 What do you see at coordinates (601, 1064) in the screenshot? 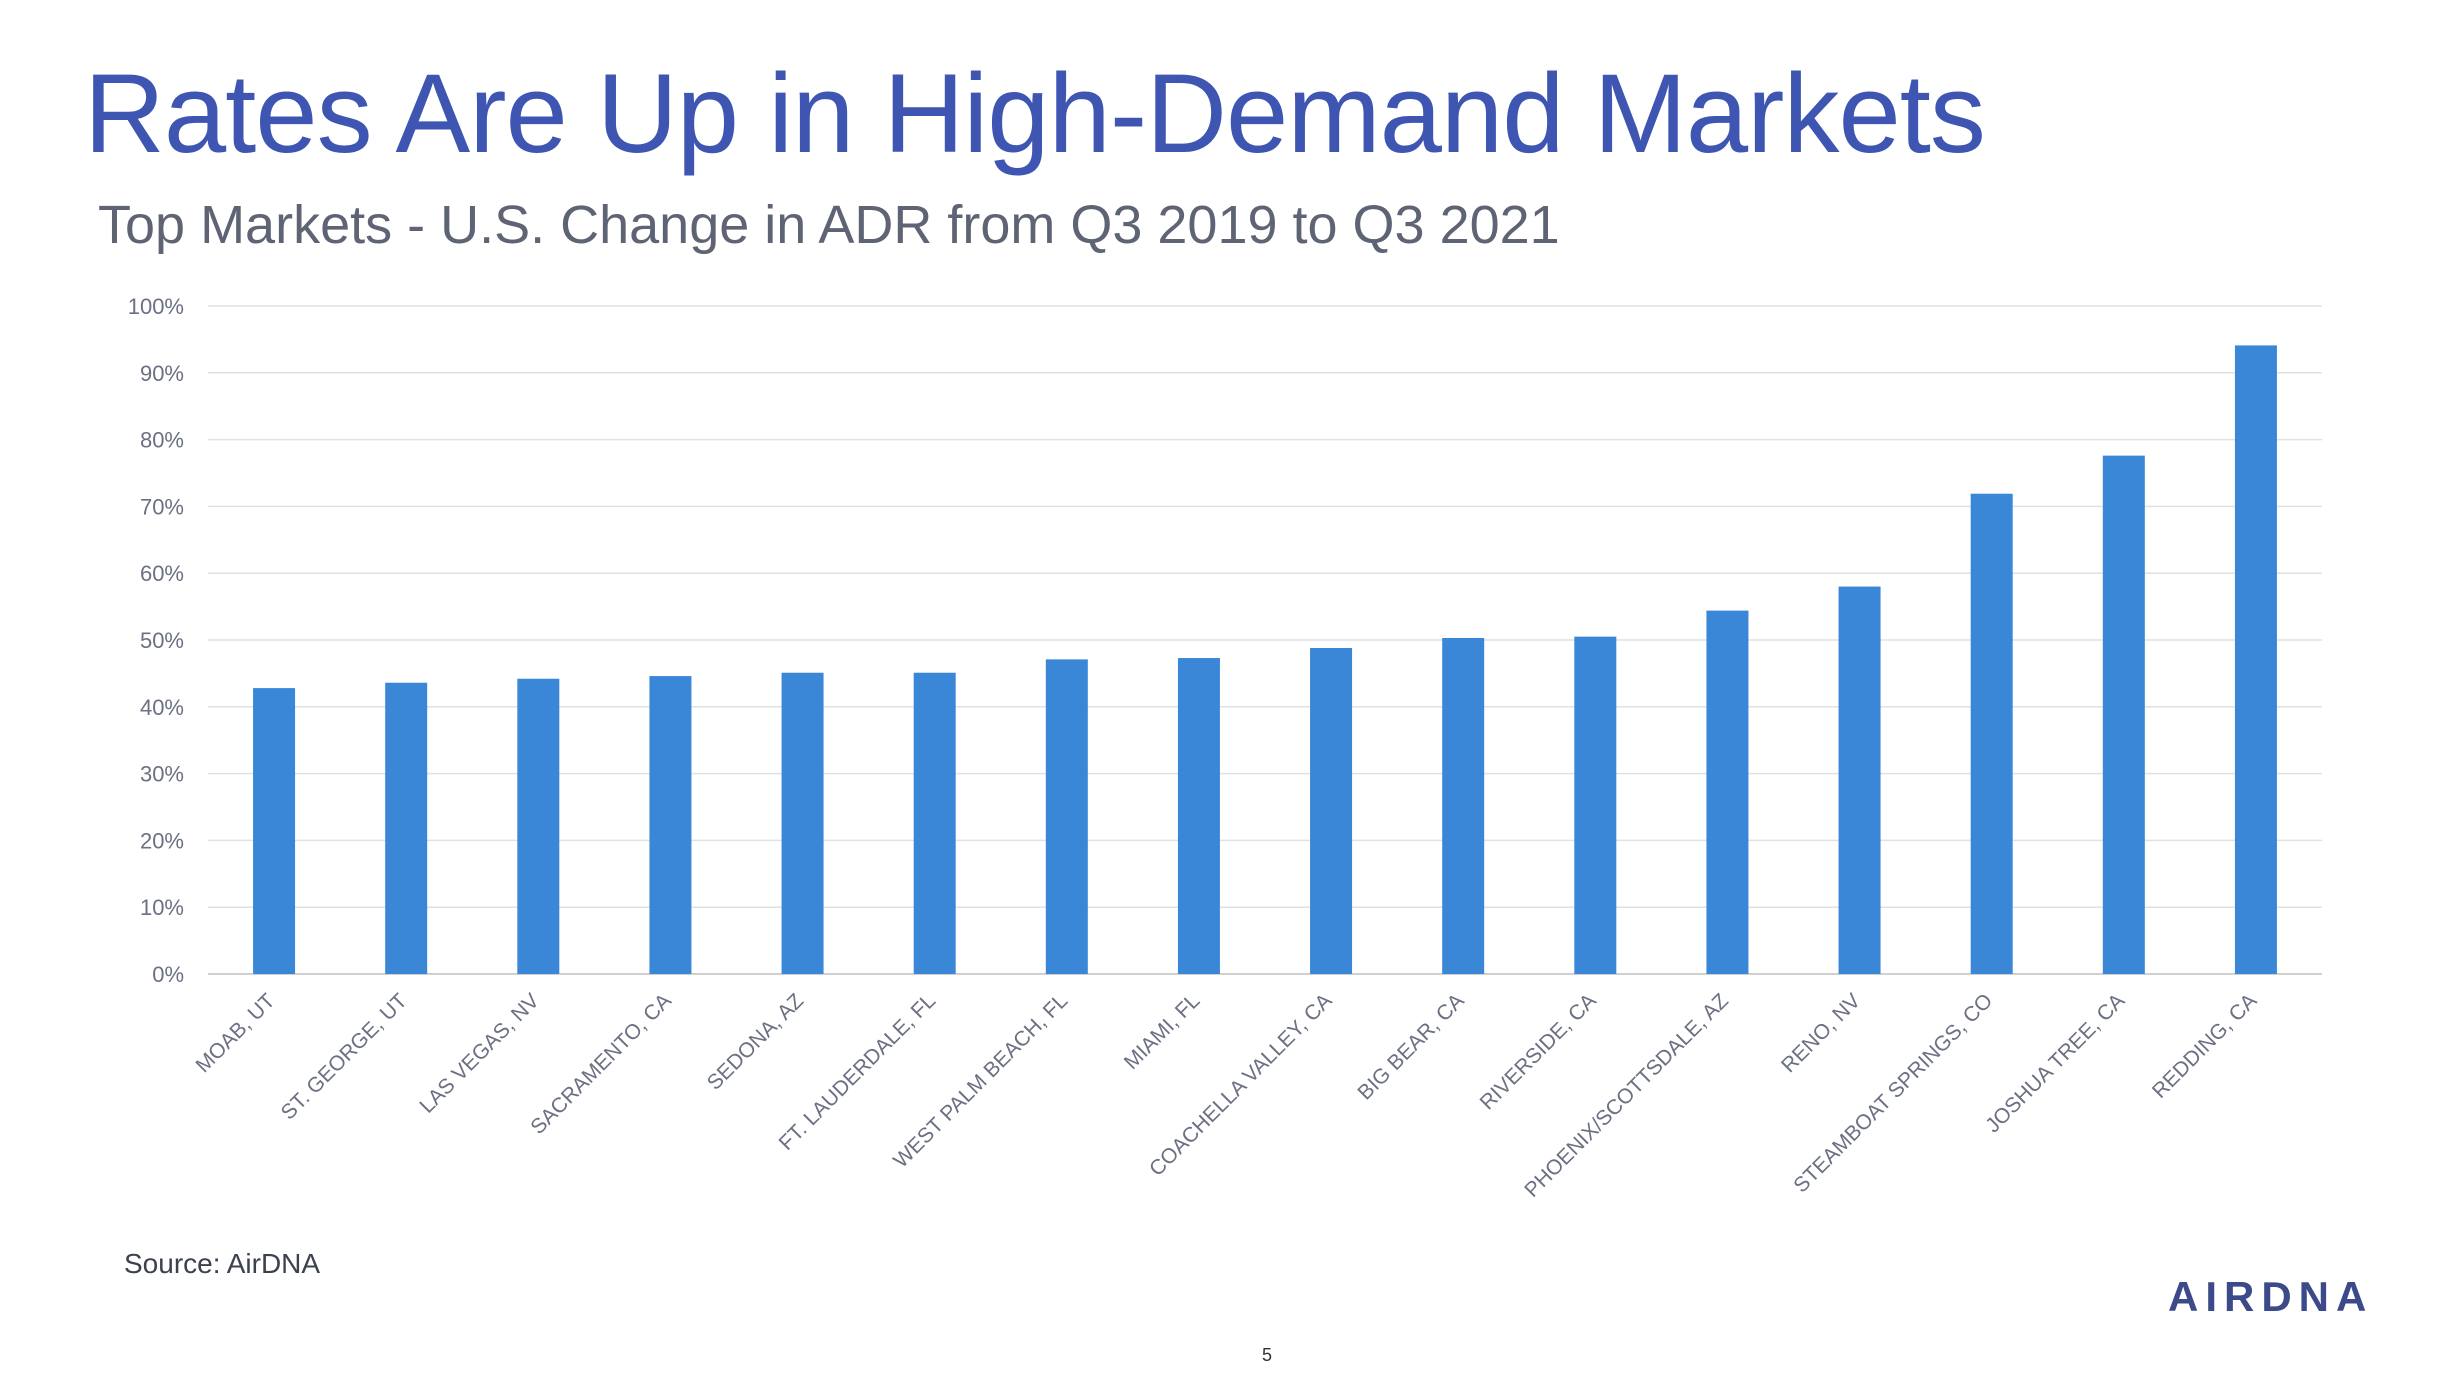
I see `x-tick-label: SACRAMENTO, CA` at bounding box center [601, 1064].